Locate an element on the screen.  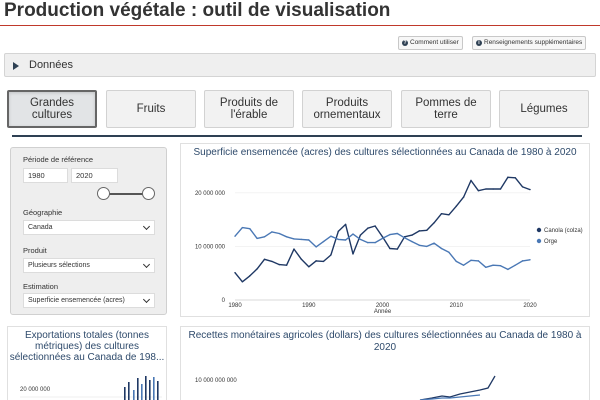
estimate-select: Superficie ensemencée (acres) is located at coordinates (89, 300).